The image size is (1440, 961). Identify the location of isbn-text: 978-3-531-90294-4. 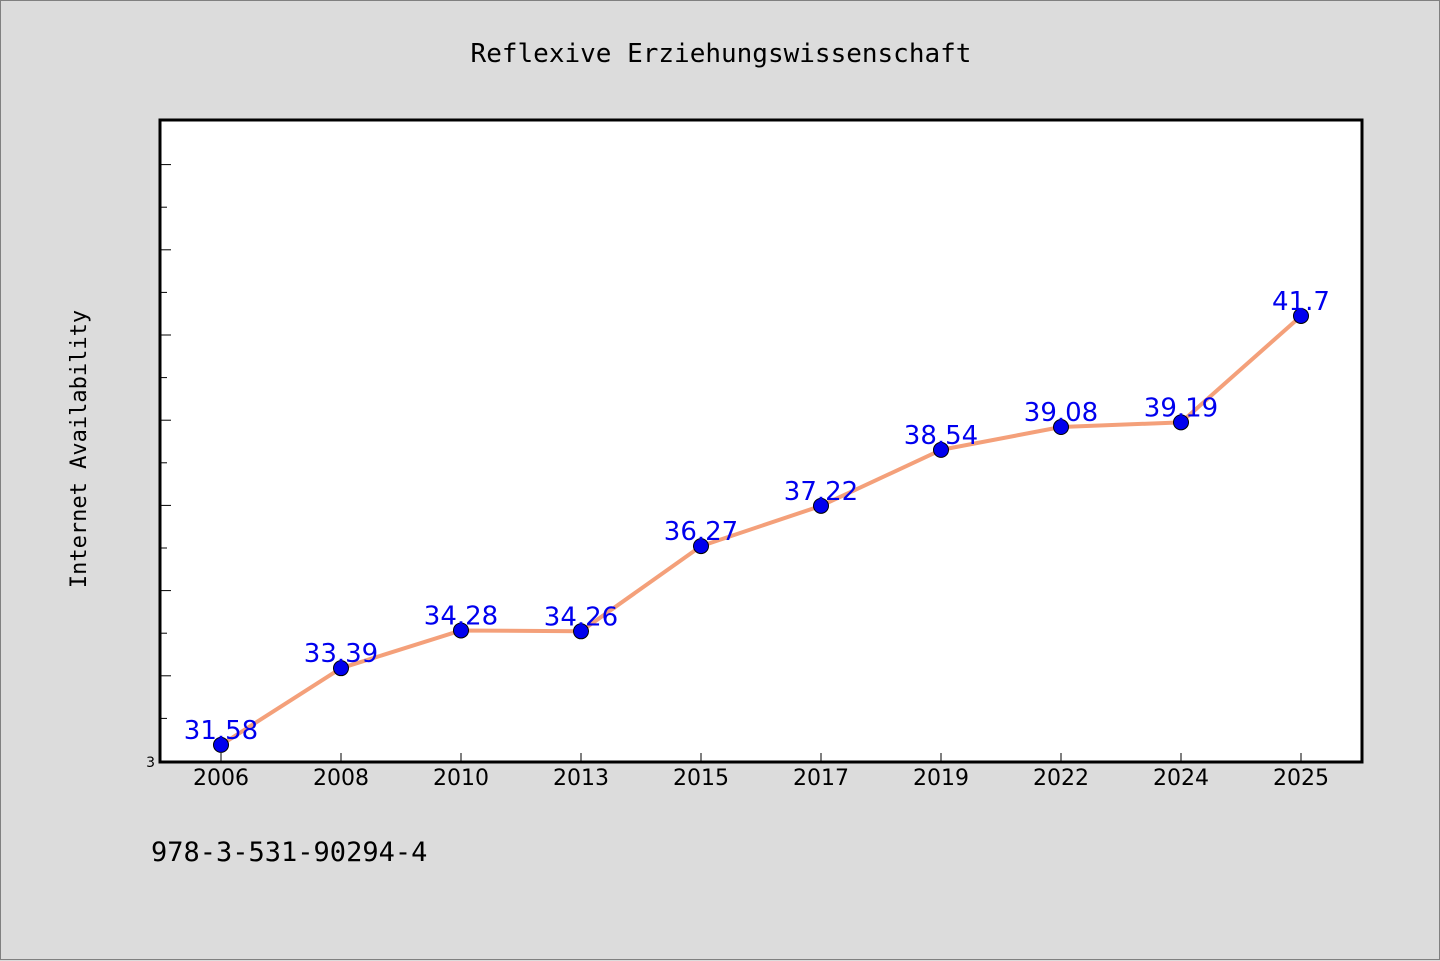
(289, 852).